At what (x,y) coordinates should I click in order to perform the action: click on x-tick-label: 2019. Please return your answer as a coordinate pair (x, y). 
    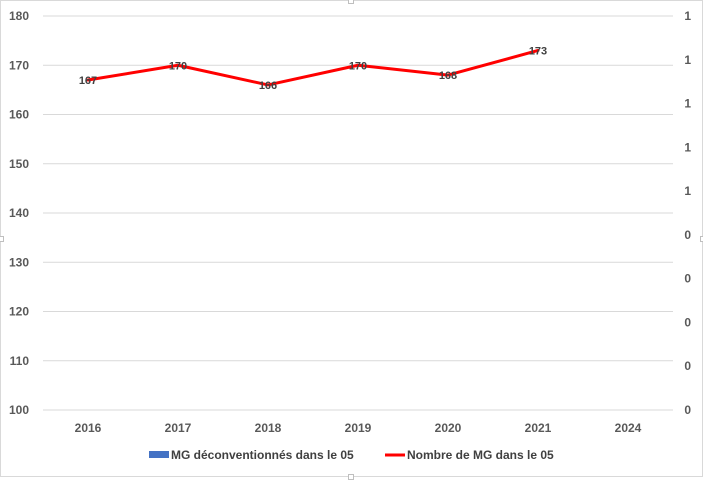
    Looking at the image, I should click on (358, 428).